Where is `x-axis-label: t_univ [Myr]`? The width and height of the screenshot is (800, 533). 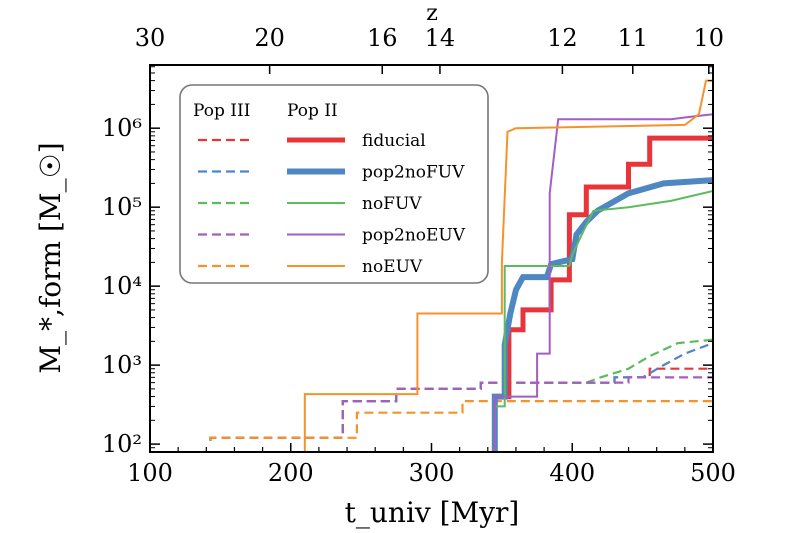
x-axis-label: t_univ [Myr] is located at coordinates (432, 512).